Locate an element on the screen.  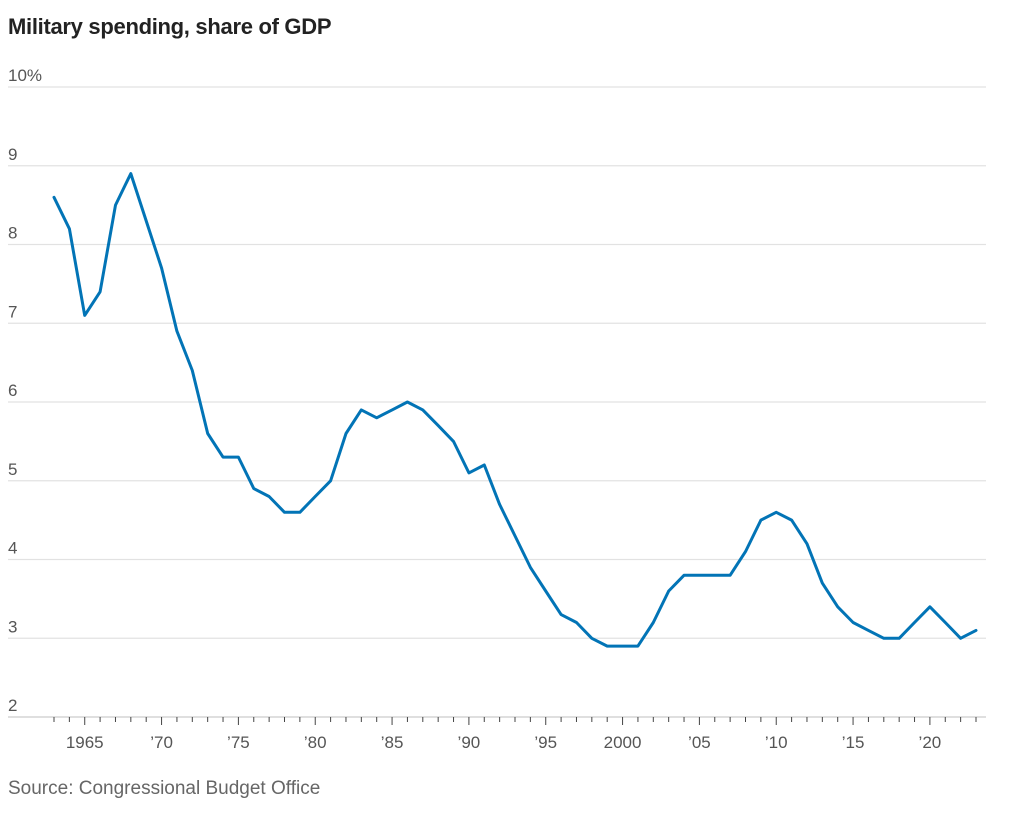
y-tick-label: 10% is located at coordinates (25, 75).